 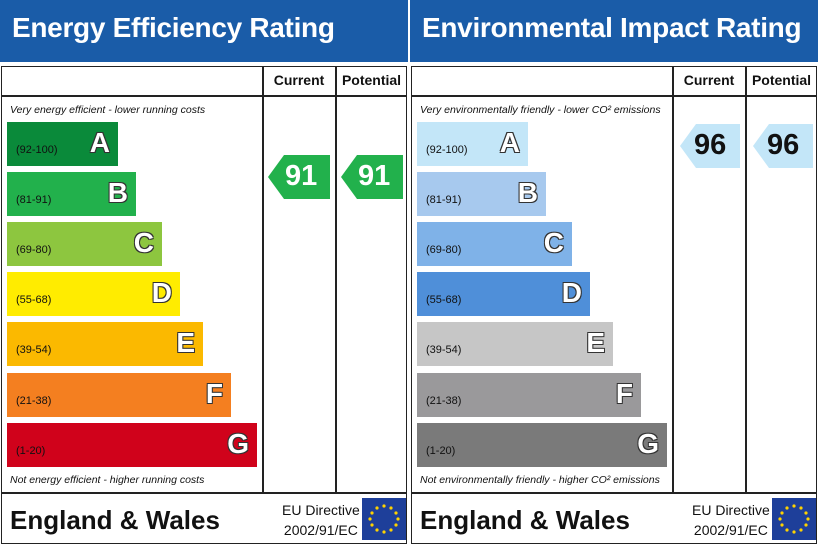 I want to click on panel-title: Environmental Impact Rating, so click(x=612, y=27).